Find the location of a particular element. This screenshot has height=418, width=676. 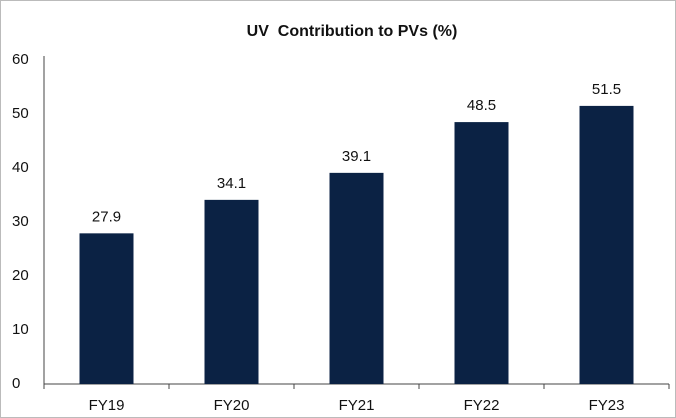

x-tick-label: FY19 is located at coordinates (107, 405).